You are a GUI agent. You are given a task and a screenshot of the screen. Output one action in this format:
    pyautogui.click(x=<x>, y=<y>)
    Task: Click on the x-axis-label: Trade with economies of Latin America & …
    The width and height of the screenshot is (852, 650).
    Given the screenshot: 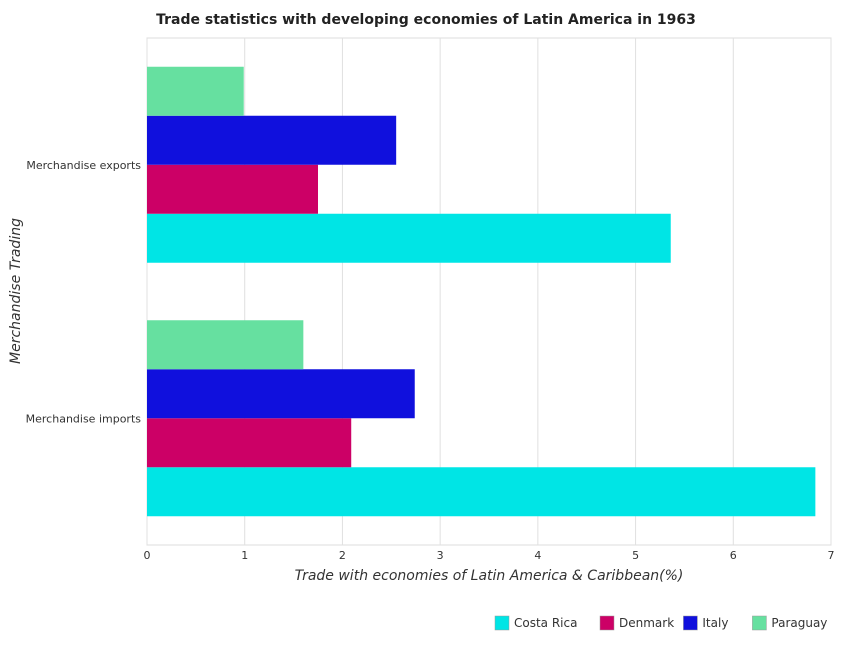 What is the action you would take?
    pyautogui.click(x=489, y=576)
    